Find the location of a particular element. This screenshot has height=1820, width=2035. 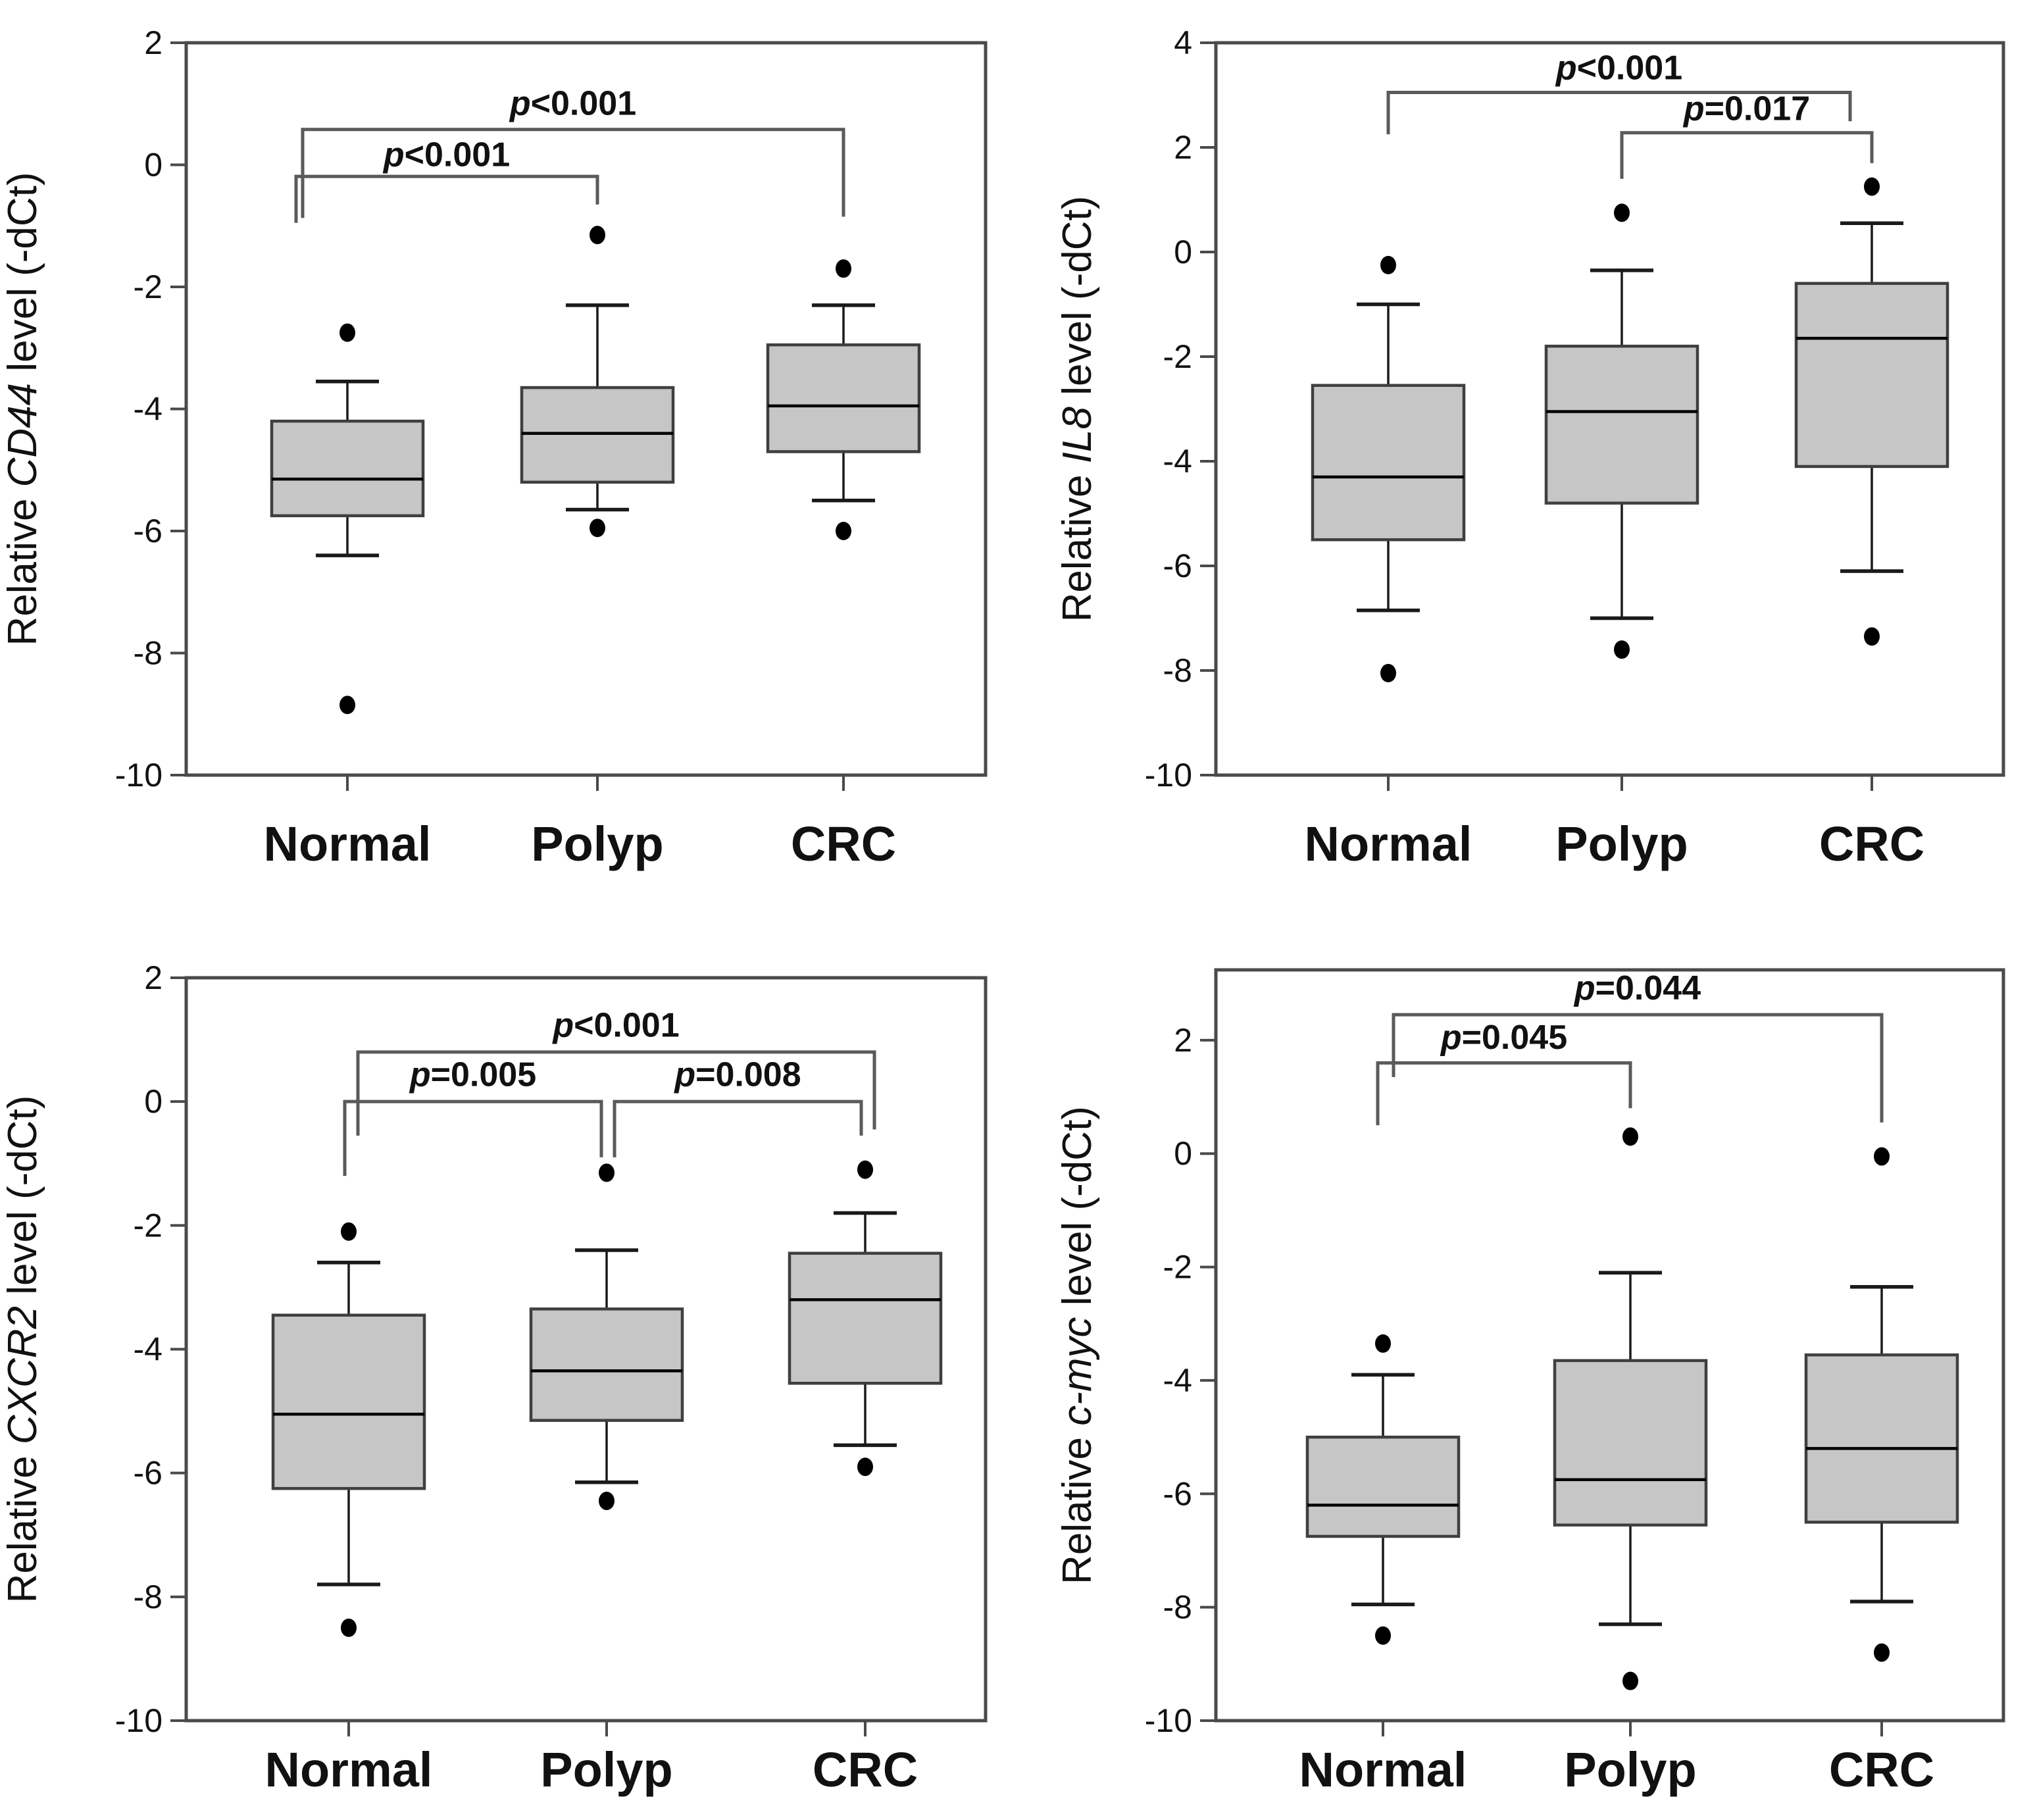

p-value-label: p=0.044 is located at coordinates (1637, 988).